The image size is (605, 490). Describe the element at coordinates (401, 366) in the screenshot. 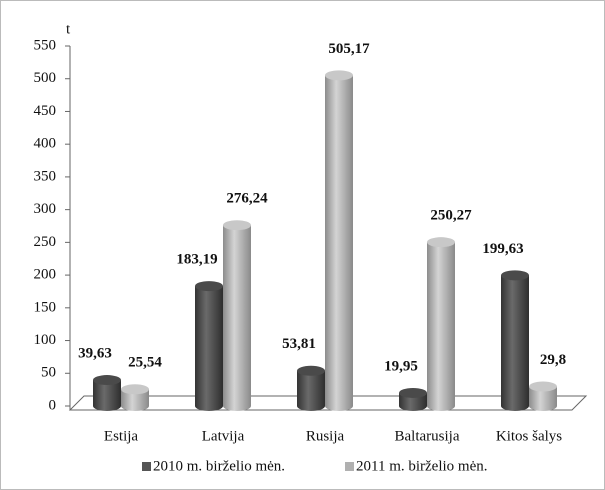

I see `value-label: 19,95` at that location.